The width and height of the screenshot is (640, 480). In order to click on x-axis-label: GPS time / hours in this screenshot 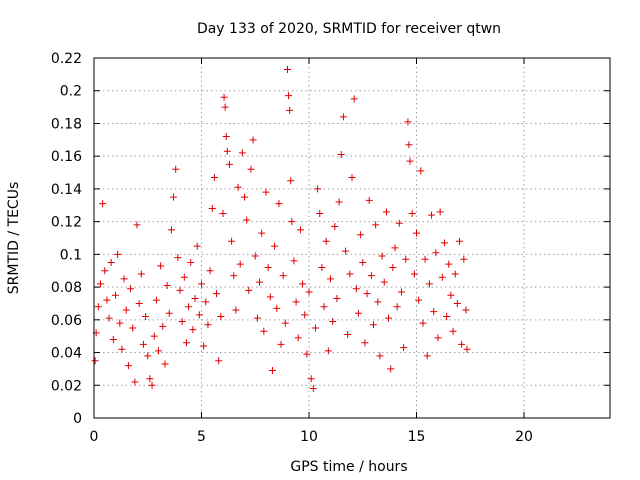, I will do `click(348, 467)`.